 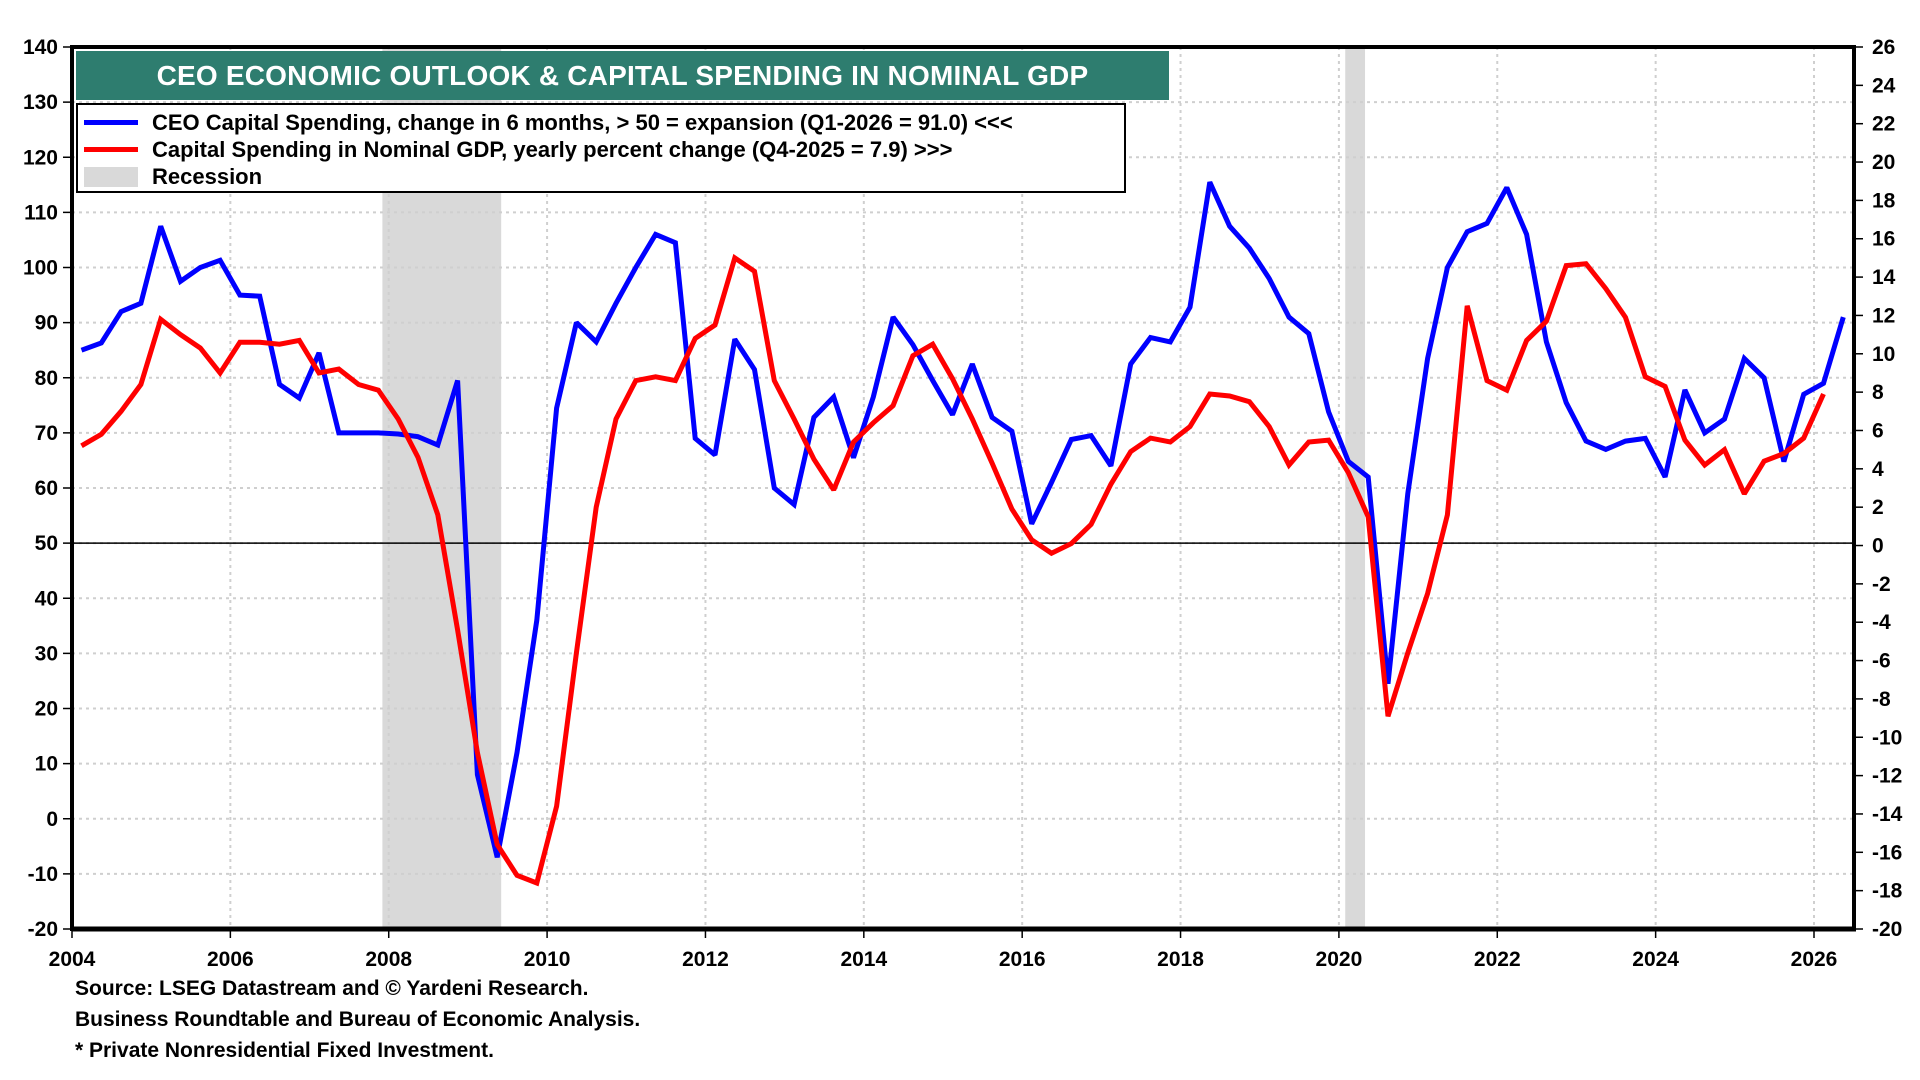 What do you see at coordinates (40, 157) in the screenshot?
I see `left-tick-label: 120` at bounding box center [40, 157].